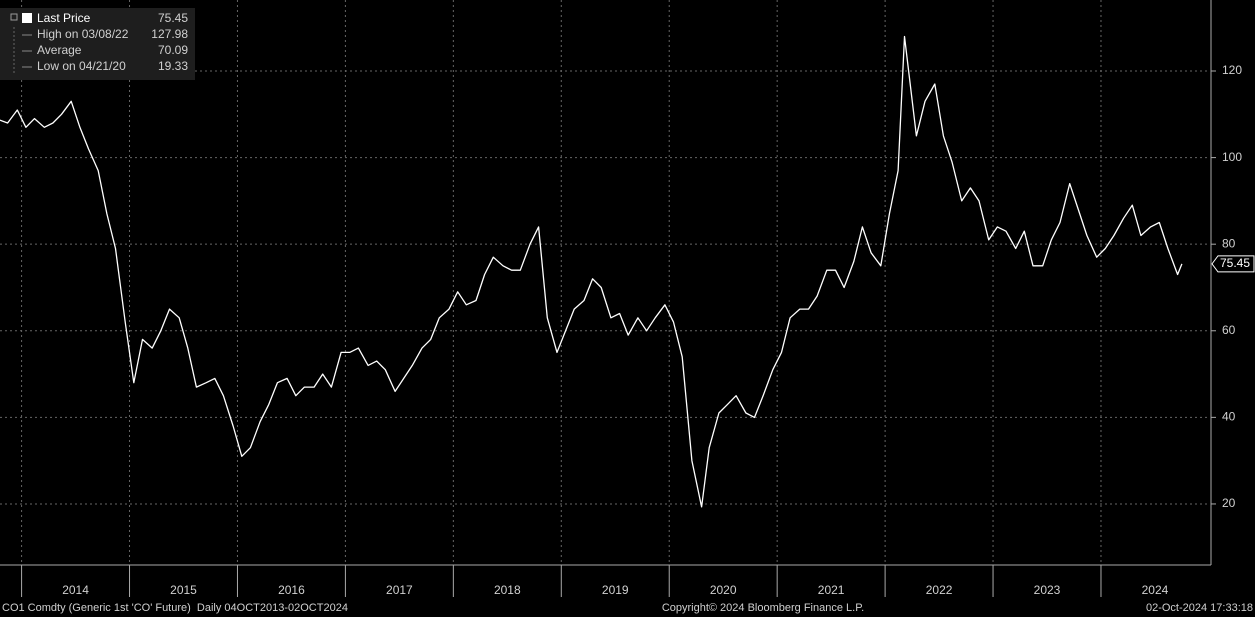 The height and width of the screenshot is (617, 1255). Describe the element at coordinates (615, 590) in the screenshot. I see `x-tick-label: 2019` at that location.